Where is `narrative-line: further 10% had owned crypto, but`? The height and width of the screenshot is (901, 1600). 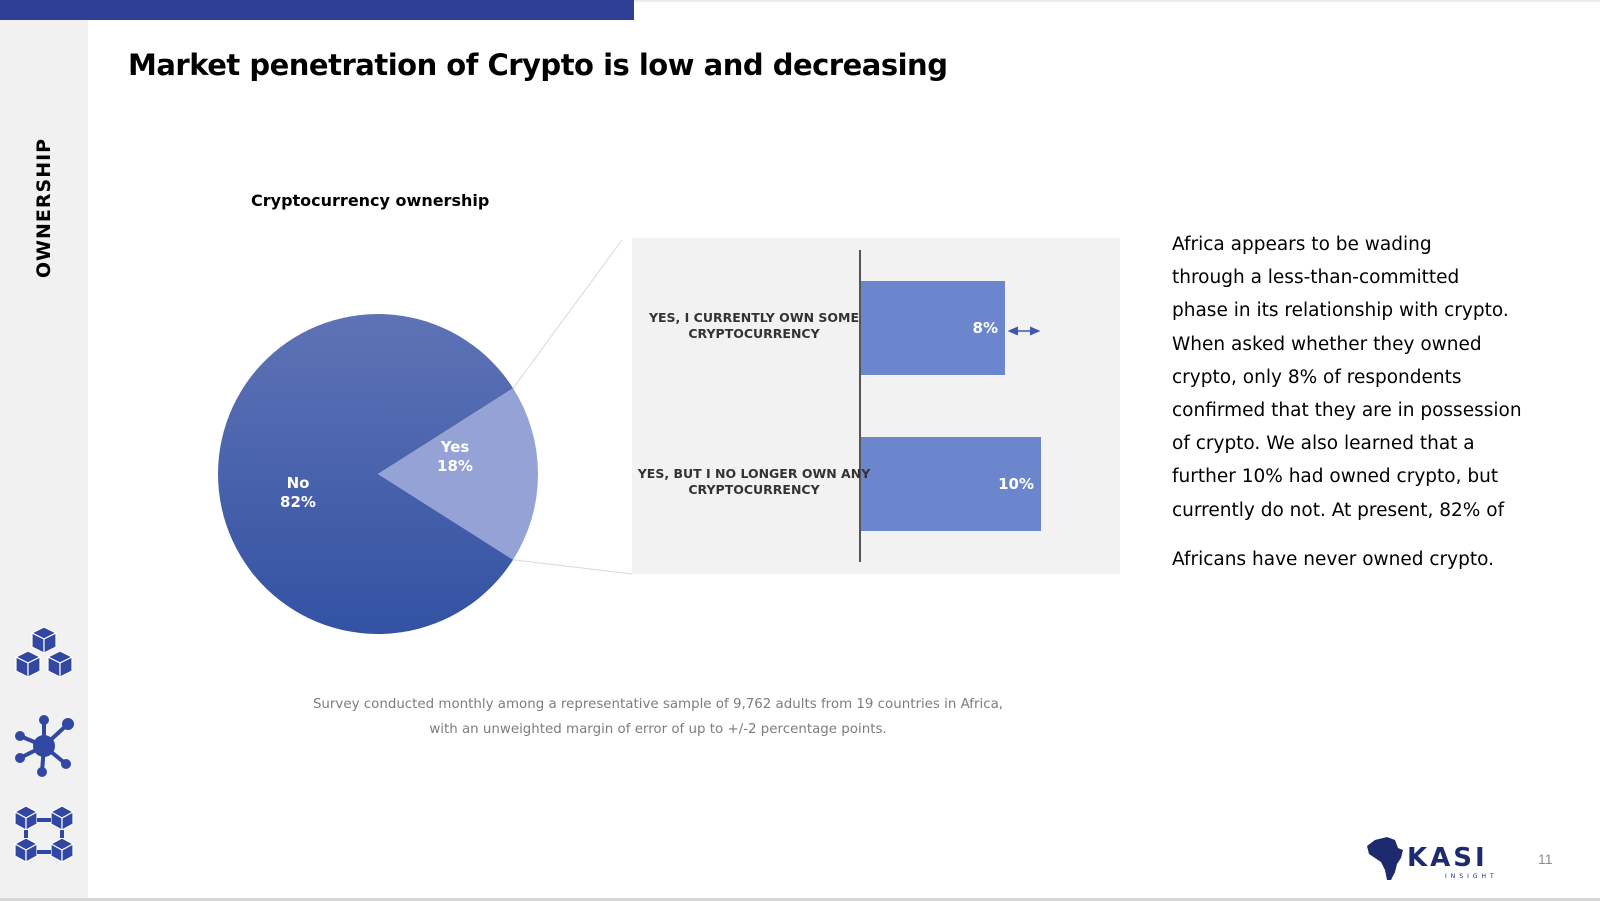 narrative-line: further 10% had owned crypto, but is located at coordinates (1335, 477).